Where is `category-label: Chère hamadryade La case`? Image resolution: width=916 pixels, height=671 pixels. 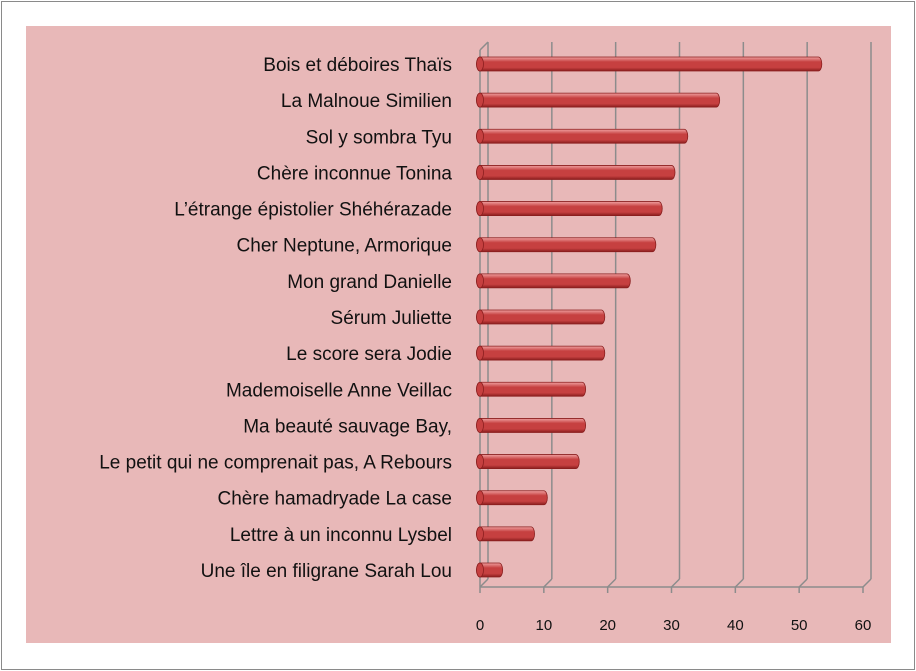
category-label: Chère hamadryade La case is located at coordinates (335, 499).